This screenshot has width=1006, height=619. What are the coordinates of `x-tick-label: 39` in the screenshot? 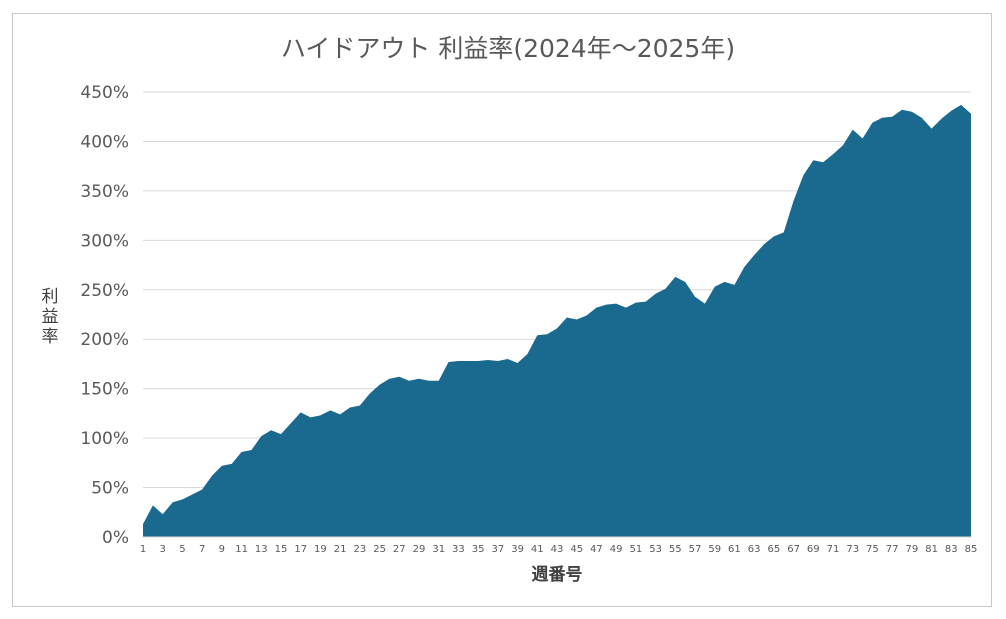 It's located at (517, 549).